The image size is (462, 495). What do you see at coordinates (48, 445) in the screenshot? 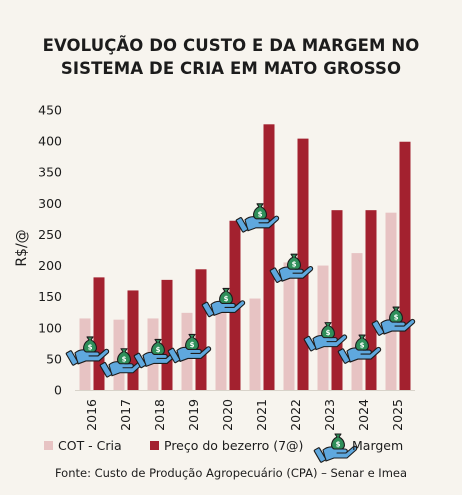
I see `legend-swatch-cot-cria` at bounding box center [48, 445].